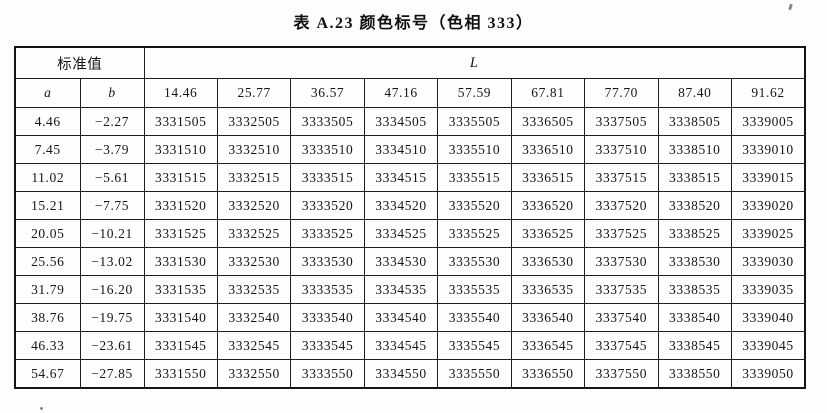  I want to click on cell-color-code: 3335505, so click(474, 121).